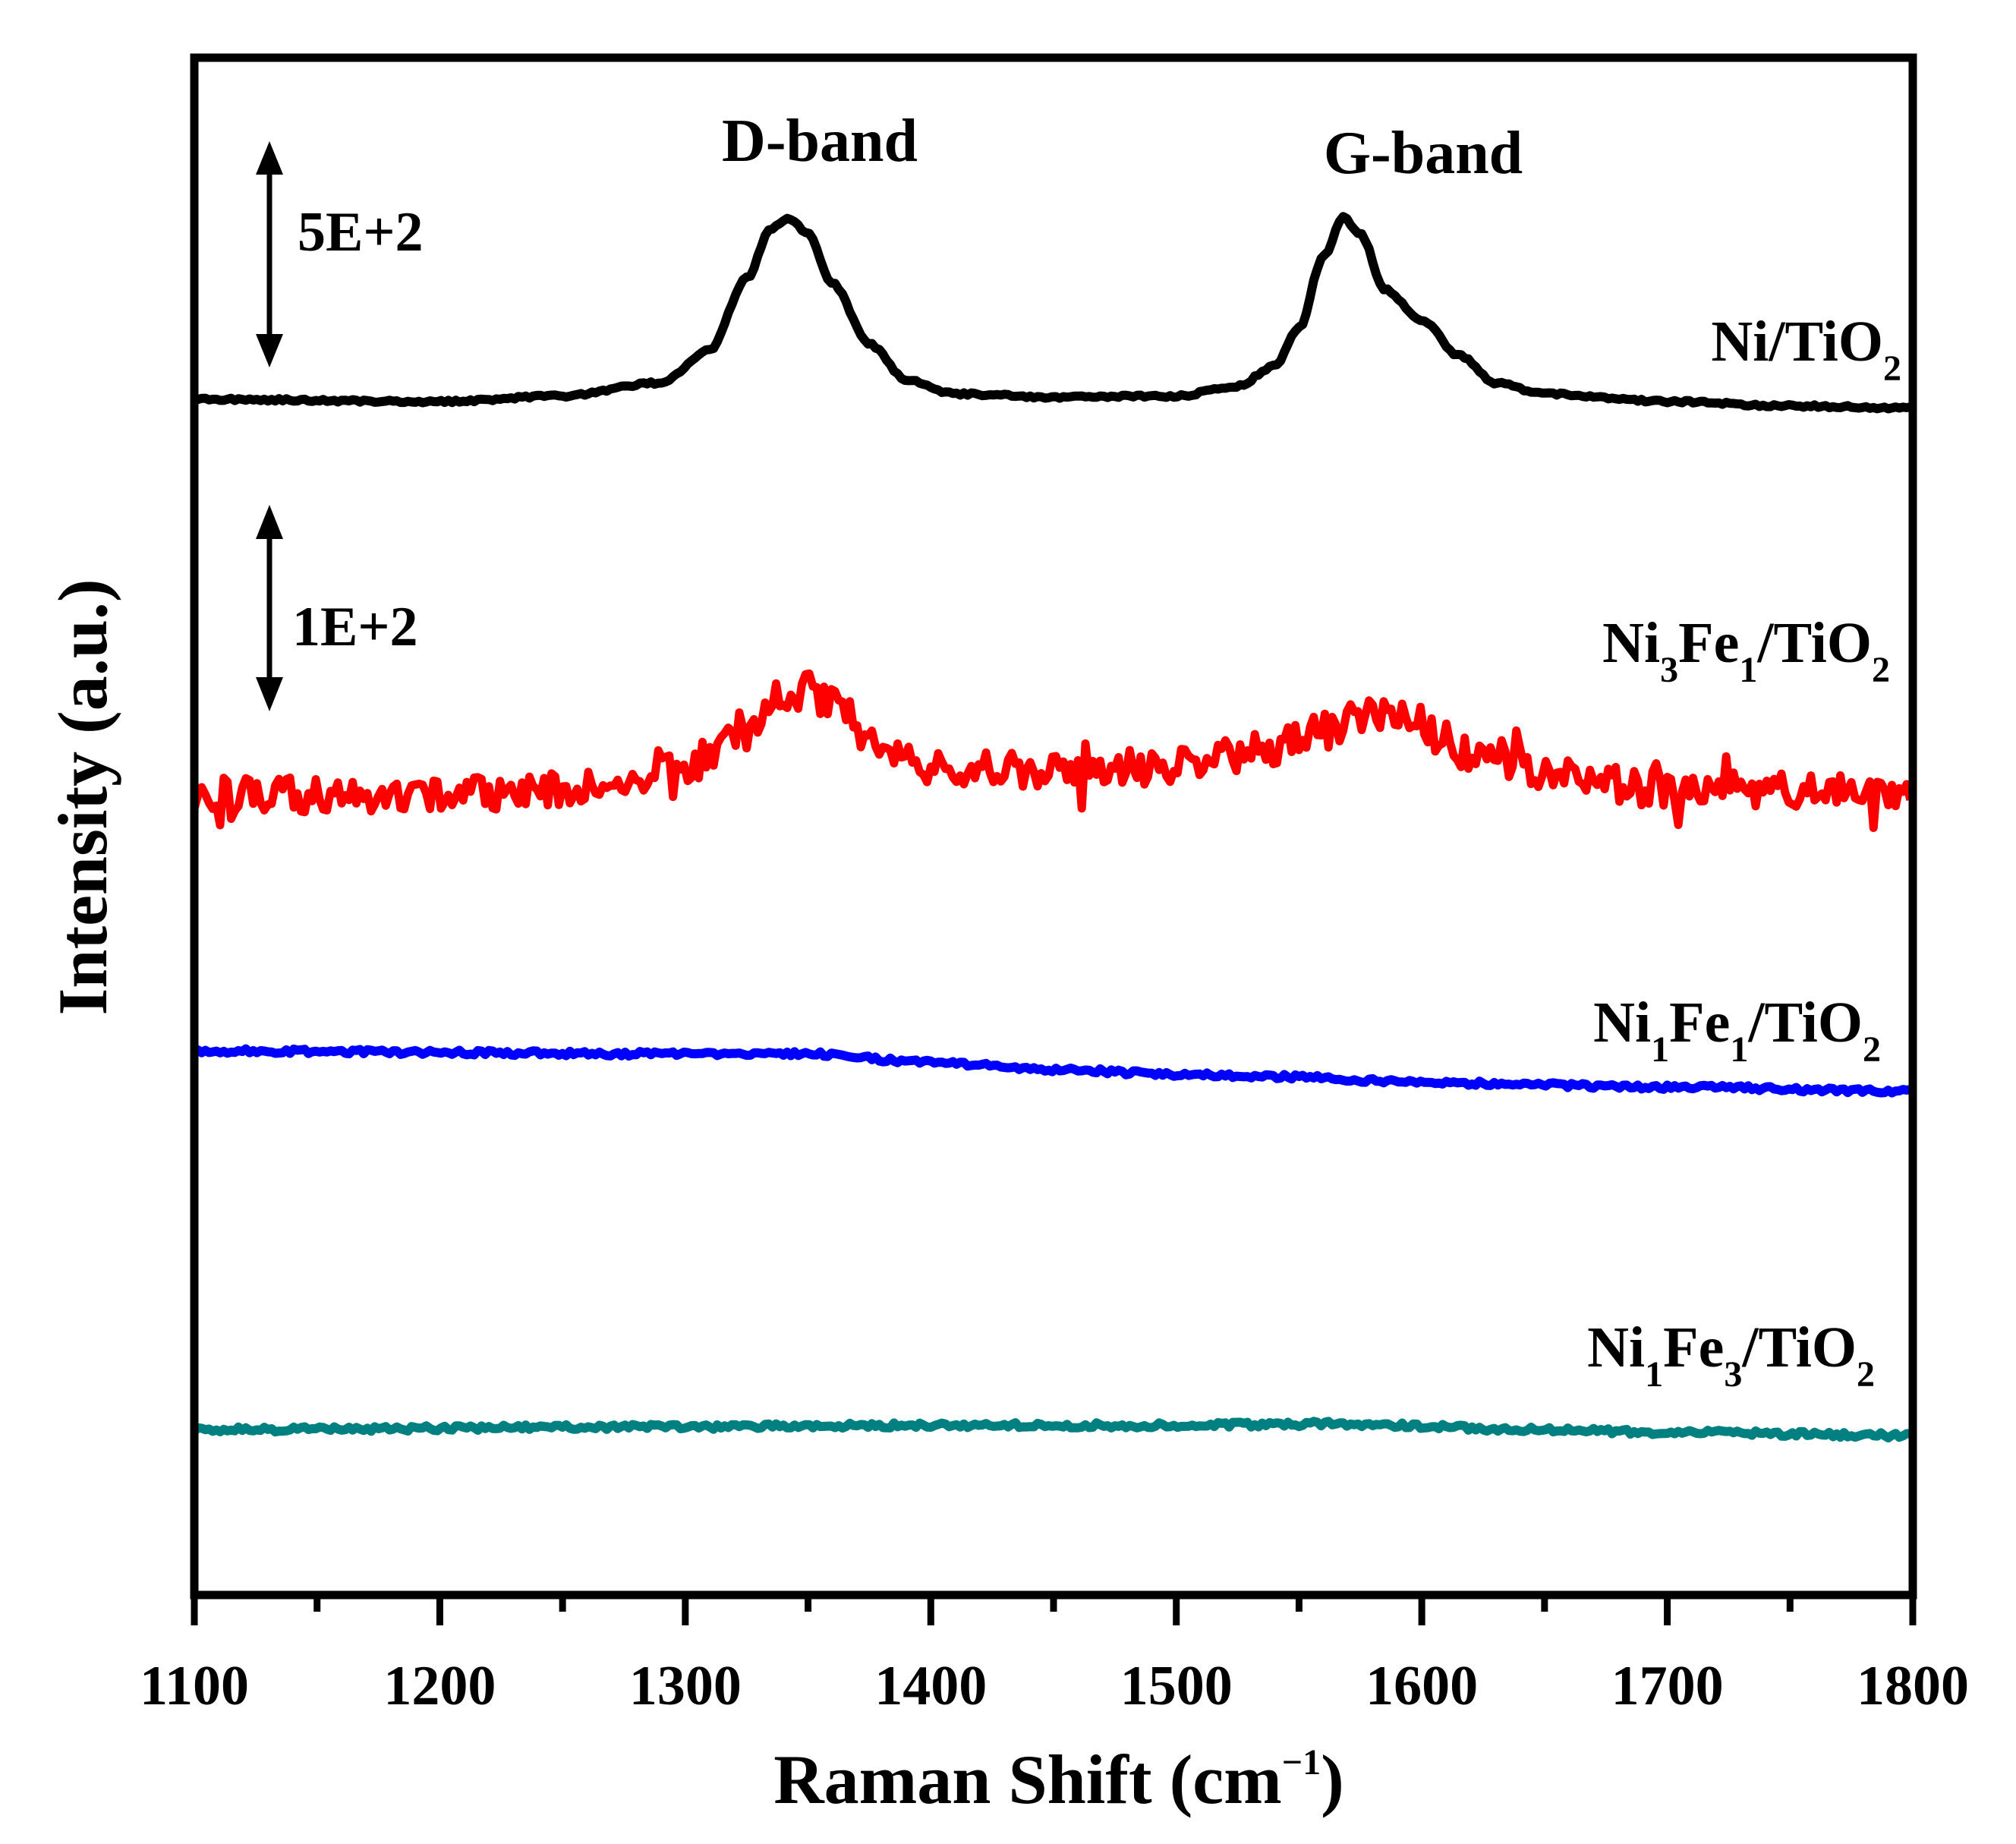 The width and height of the screenshot is (2016, 1844). What do you see at coordinates (1051, 1071) in the screenshot?
I see `series-line-ni1fe1-tio2` at bounding box center [1051, 1071].